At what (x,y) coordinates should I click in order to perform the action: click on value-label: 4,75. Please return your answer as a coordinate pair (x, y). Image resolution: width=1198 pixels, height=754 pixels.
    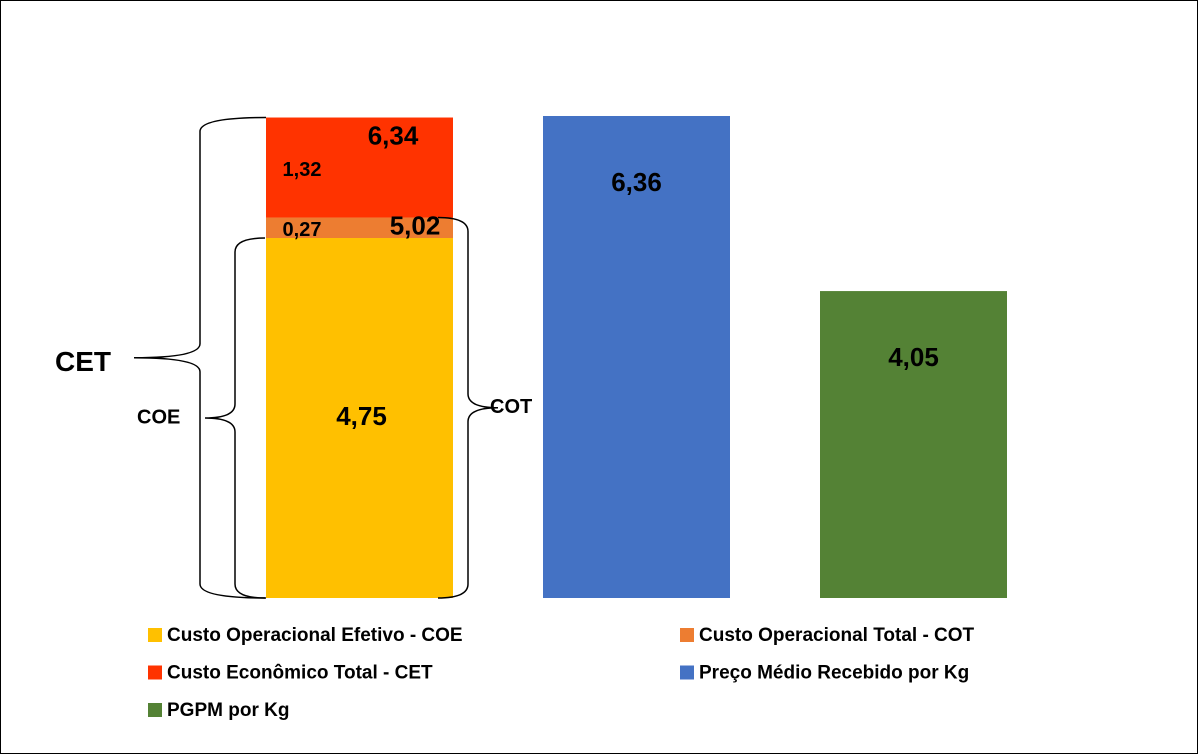
    Looking at the image, I should click on (361, 416).